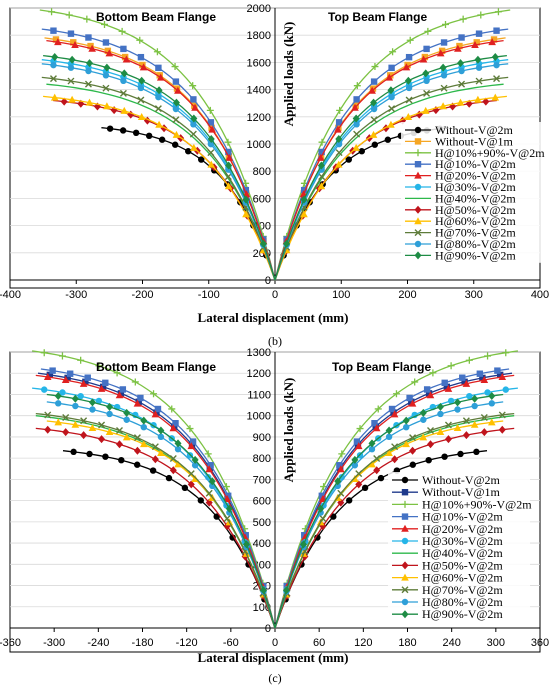 The image size is (550, 685). I want to click on legend-entry: H@80%-V@2m, so click(460, 244).